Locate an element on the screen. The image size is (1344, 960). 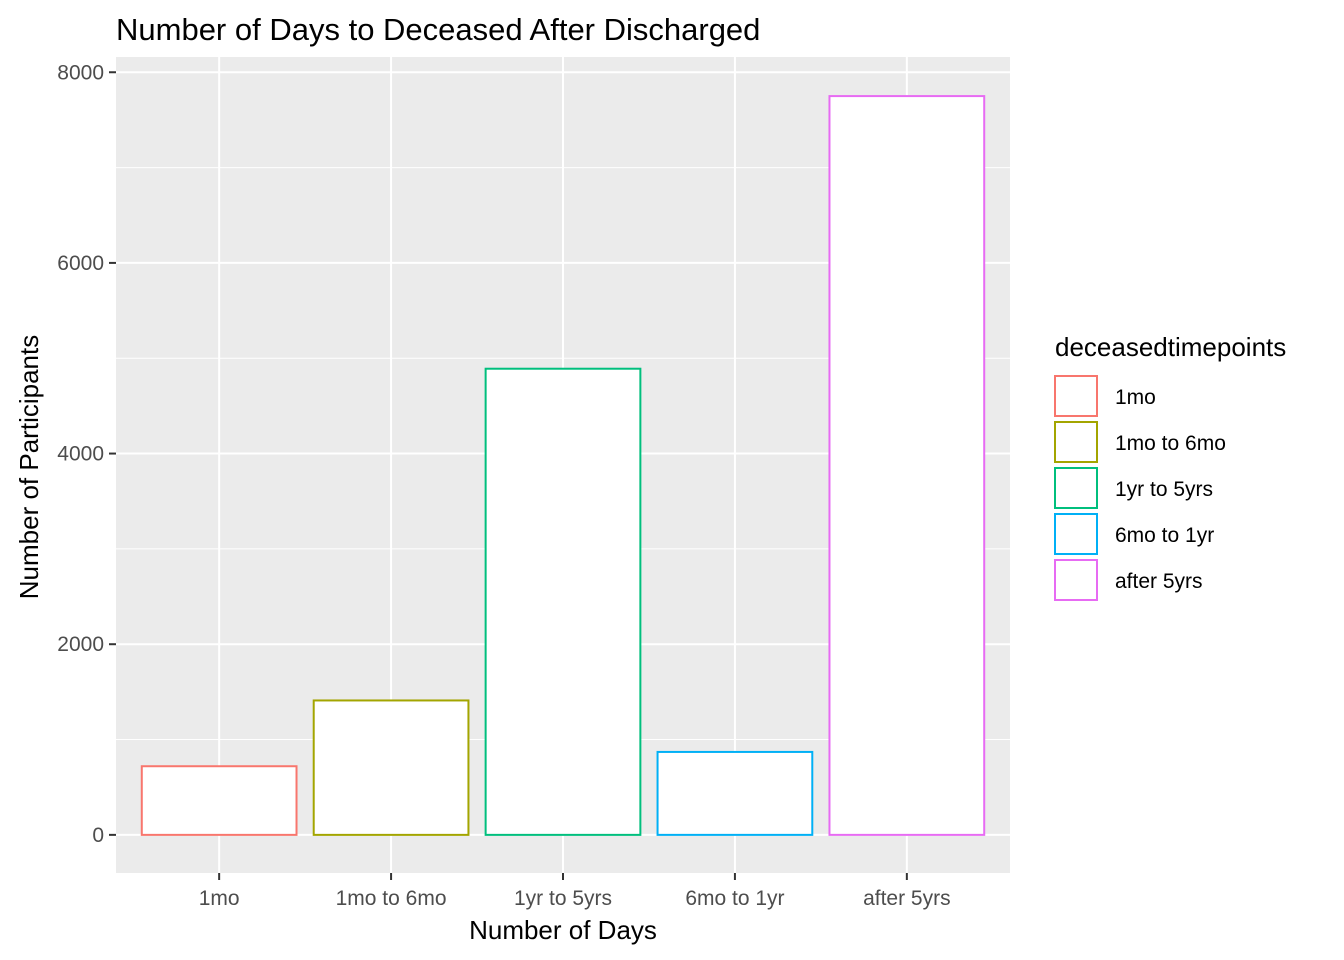
y-tick-label: 4000 is located at coordinates (80, 454).